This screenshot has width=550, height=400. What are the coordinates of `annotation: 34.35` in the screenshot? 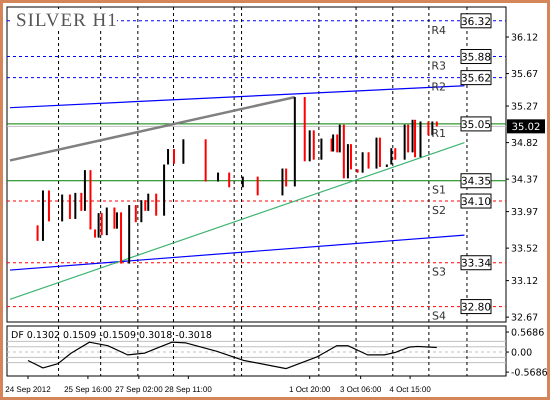 It's located at (476, 182).